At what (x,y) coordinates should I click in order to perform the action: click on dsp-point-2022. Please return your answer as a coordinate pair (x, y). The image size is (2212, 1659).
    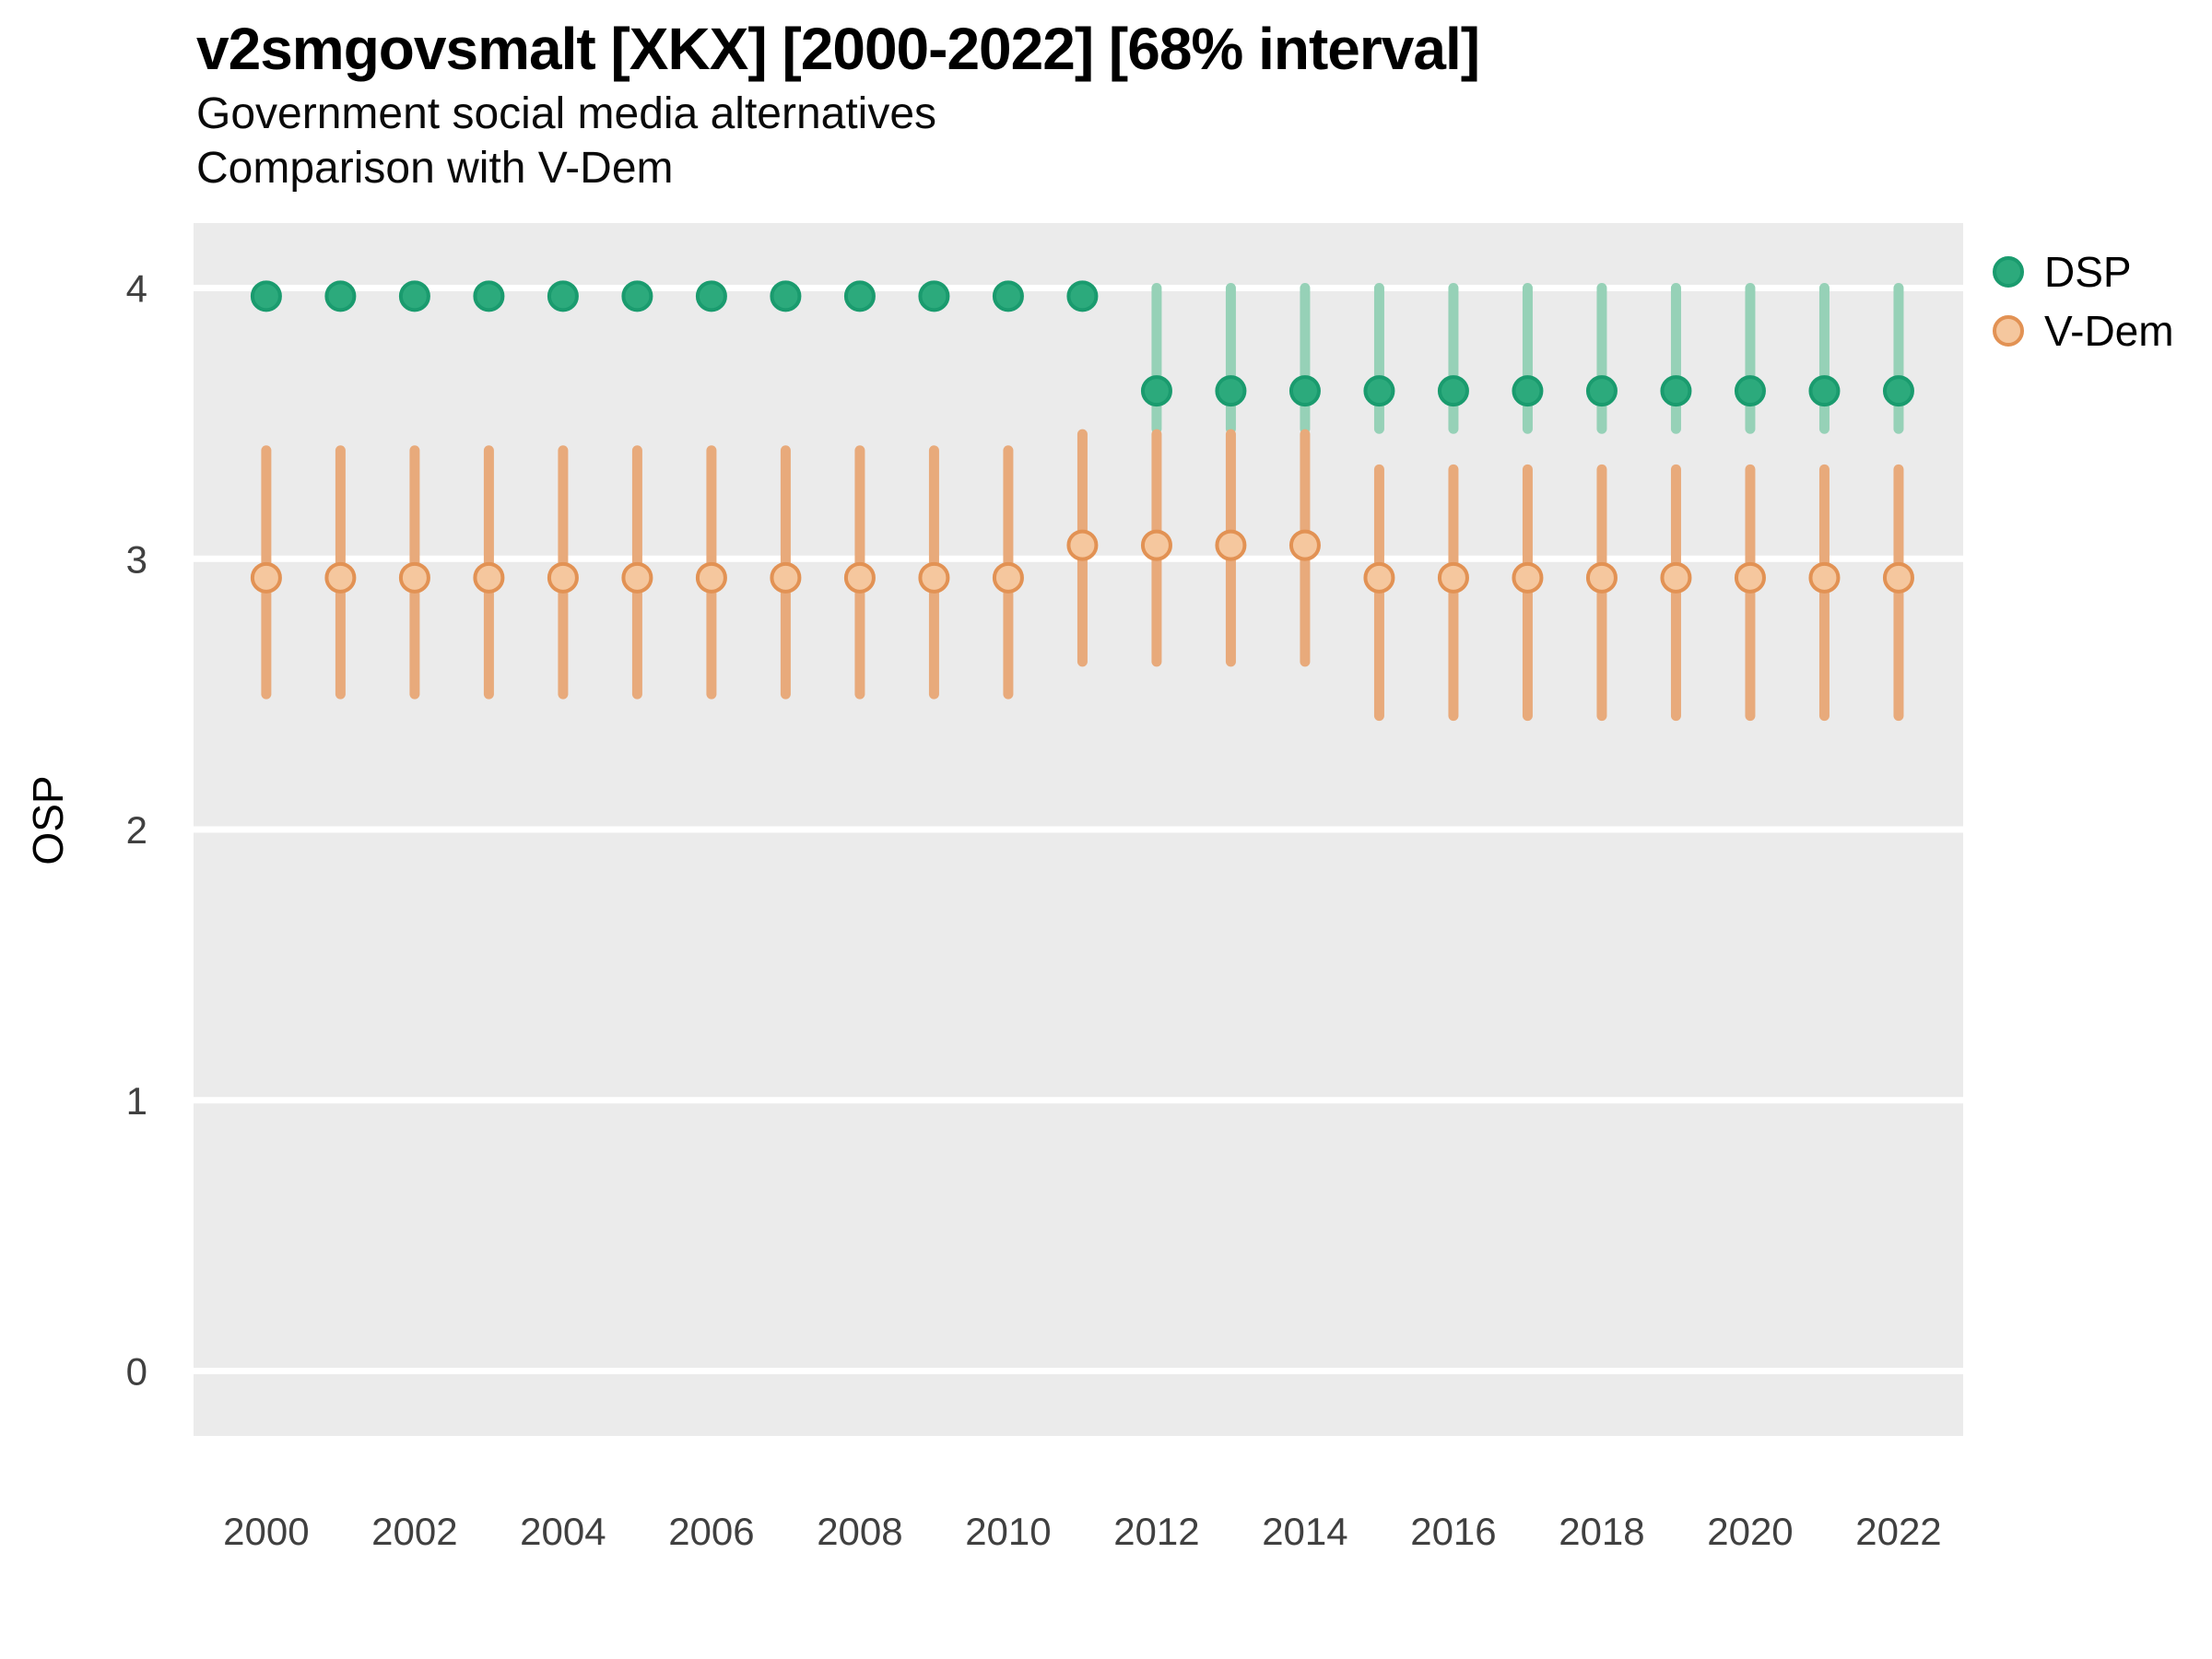
    Looking at the image, I should click on (1898, 391).